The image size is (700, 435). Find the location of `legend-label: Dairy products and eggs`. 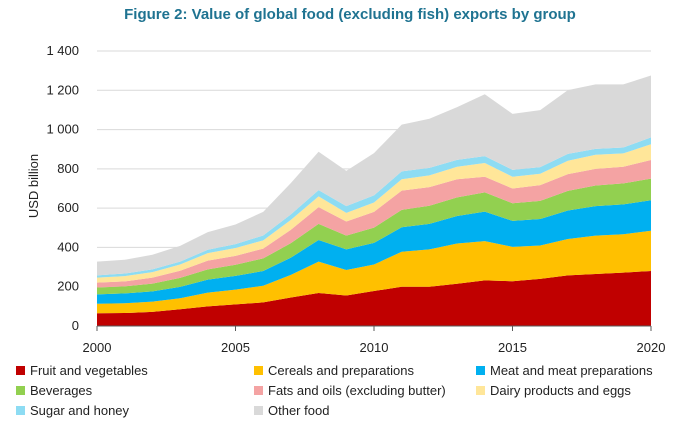

legend-label: Dairy products and eggs is located at coordinates (560, 390).